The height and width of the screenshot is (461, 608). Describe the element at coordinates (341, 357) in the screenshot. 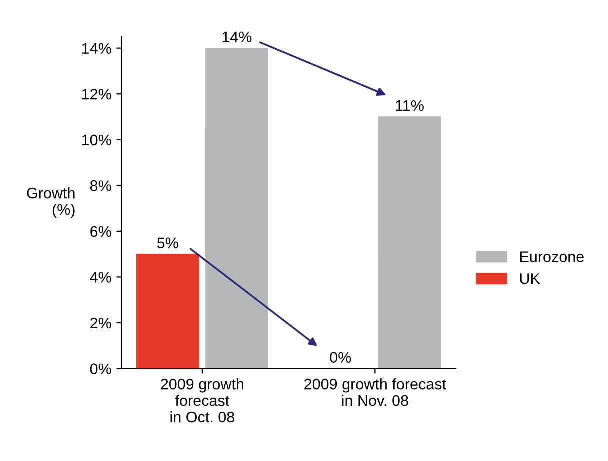

I see `data-label: 0%` at that location.